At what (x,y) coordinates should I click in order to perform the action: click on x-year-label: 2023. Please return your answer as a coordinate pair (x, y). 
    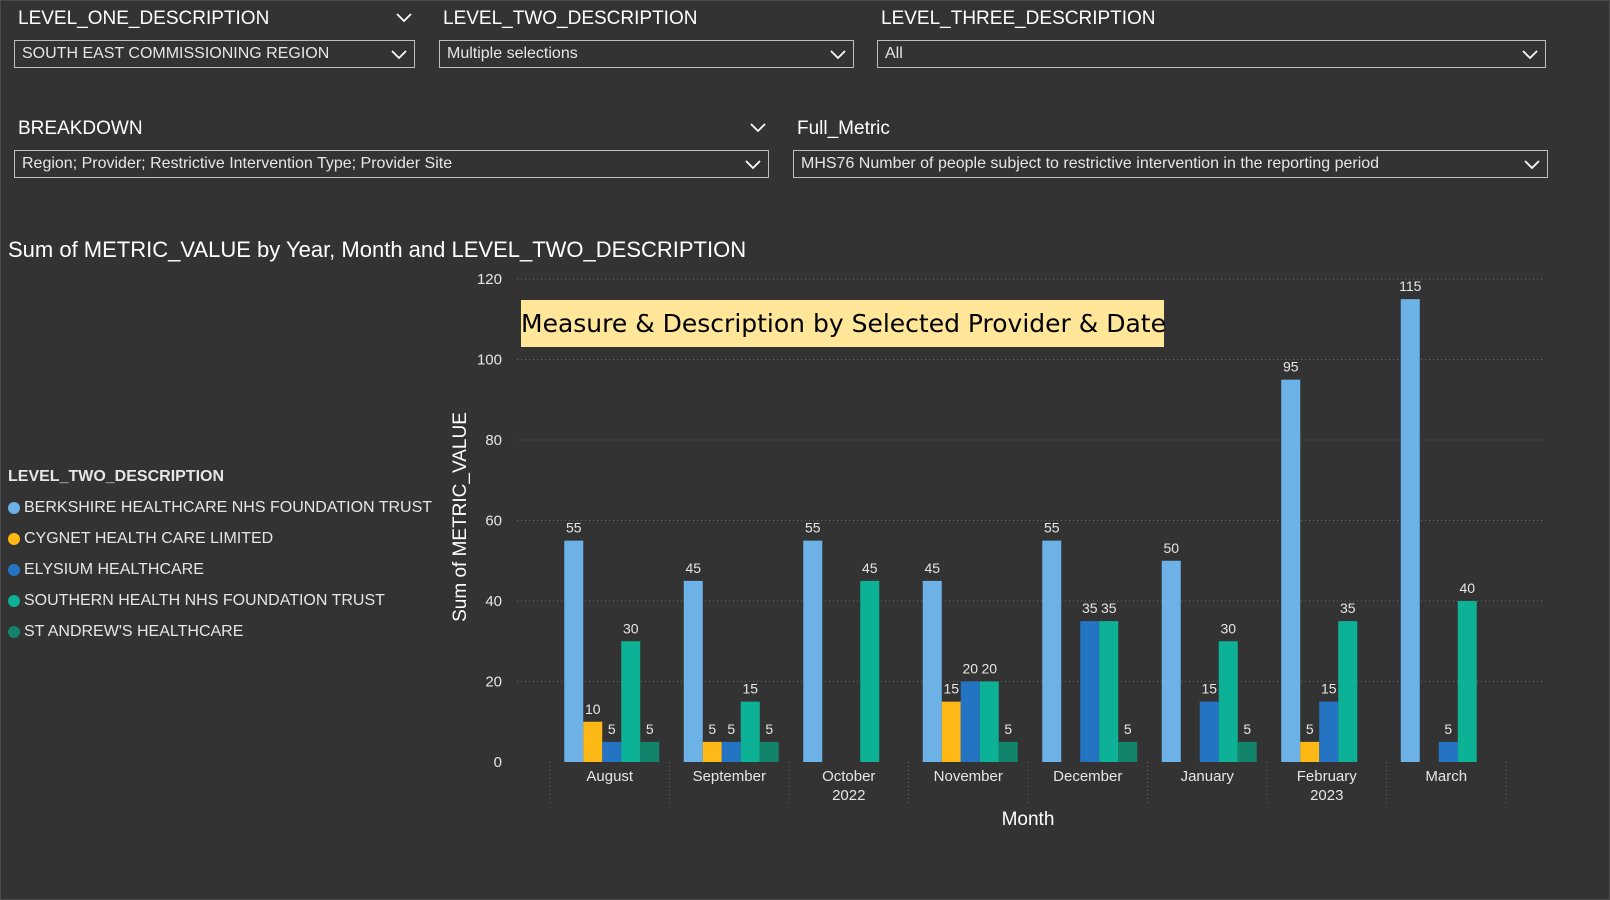
    Looking at the image, I should click on (1326, 795).